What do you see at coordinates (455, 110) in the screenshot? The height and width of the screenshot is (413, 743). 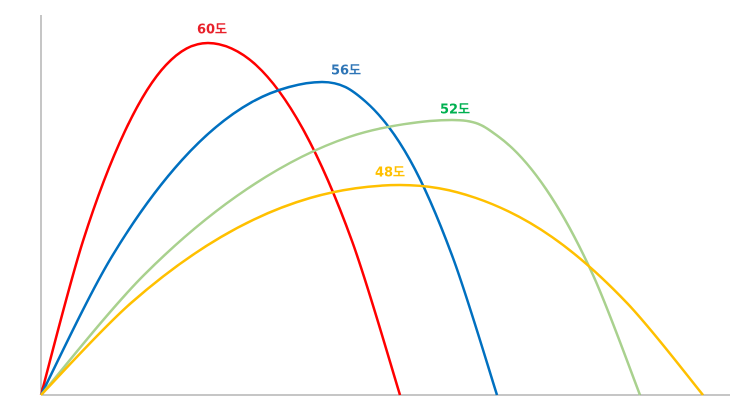 I see `series-label: 52도` at bounding box center [455, 110].